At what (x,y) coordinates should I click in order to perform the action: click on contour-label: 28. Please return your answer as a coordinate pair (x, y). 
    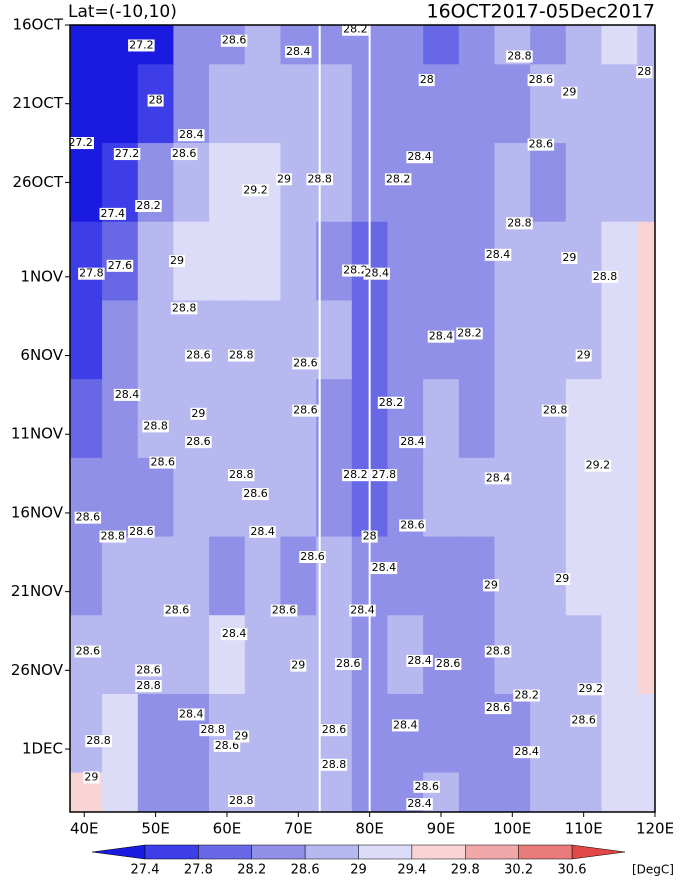
    Looking at the image, I should click on (427, 79).